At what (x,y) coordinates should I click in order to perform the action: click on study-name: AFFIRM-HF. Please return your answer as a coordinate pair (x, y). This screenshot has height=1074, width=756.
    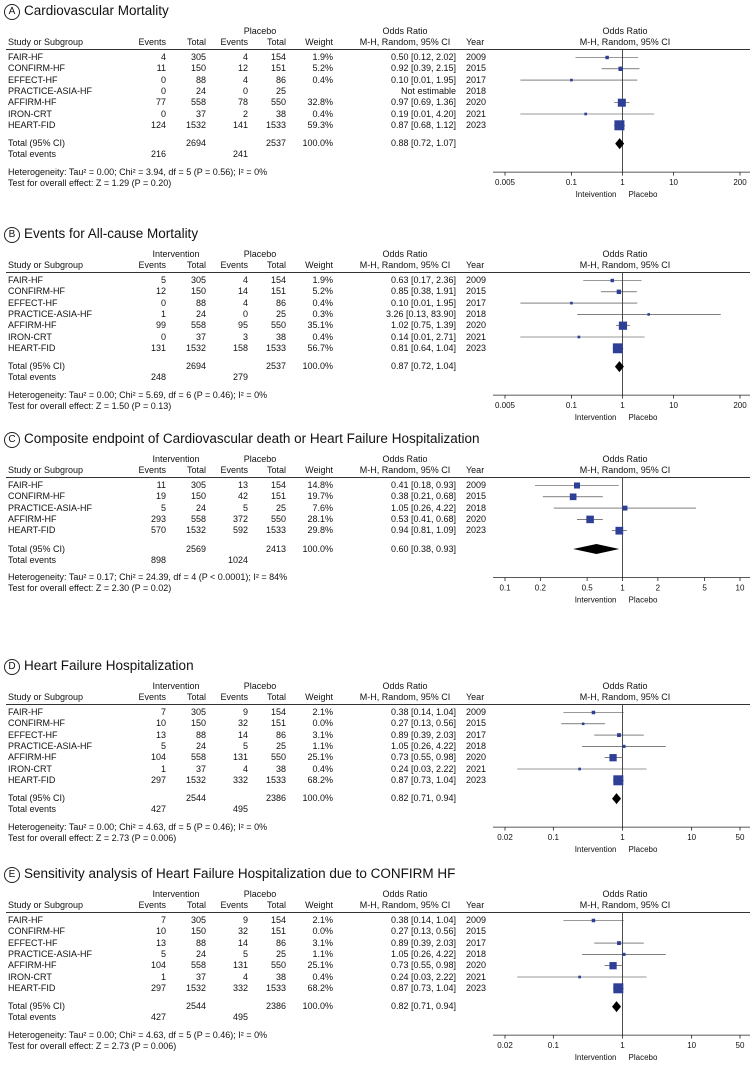
    Looking at the image, I should click on (32, 102).